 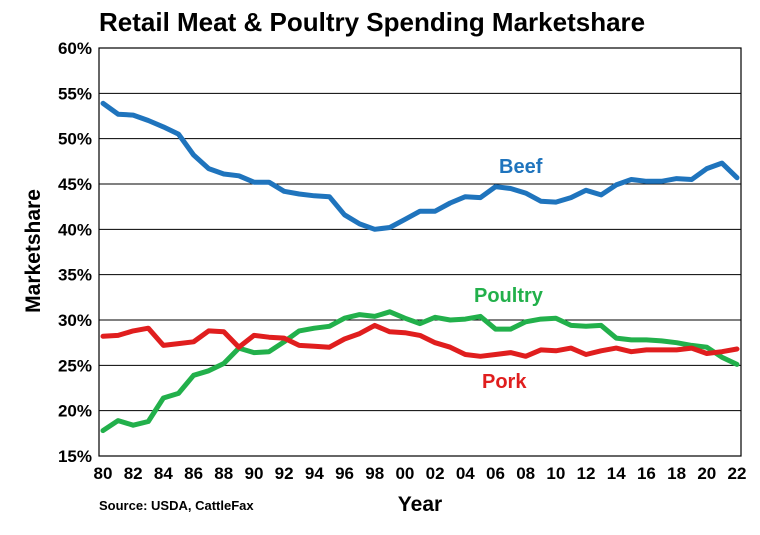 What do you see at coordinates (616, 473) in the screenshot?
I see `x-tick-label: 14` at bounding box center [616, 473].